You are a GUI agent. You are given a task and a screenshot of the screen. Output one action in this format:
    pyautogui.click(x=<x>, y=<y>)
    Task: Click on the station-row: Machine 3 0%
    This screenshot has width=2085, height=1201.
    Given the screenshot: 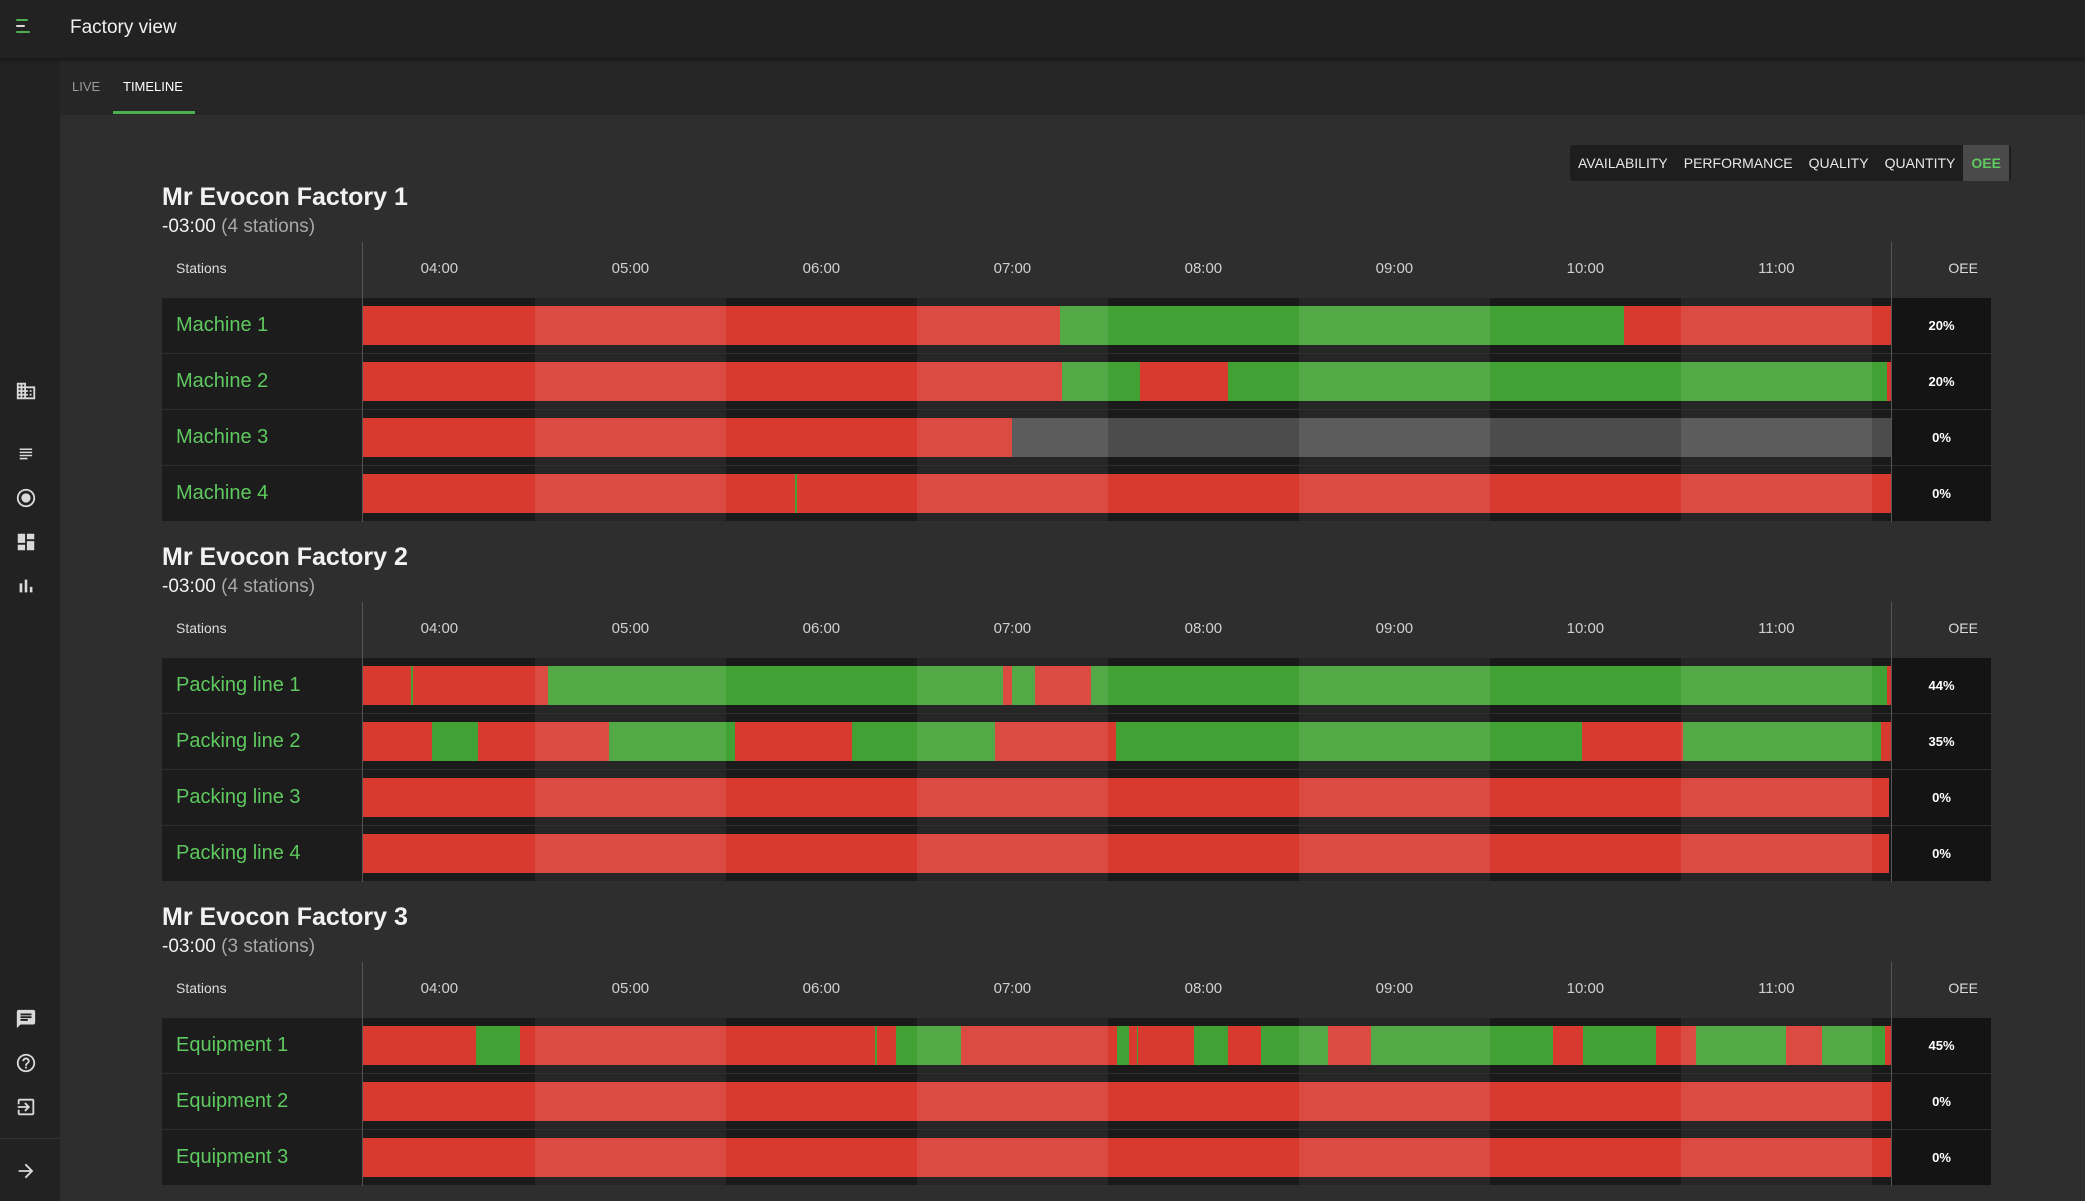 What is the action you would take?
    pyautogui.click(x=1076, y=438)
    